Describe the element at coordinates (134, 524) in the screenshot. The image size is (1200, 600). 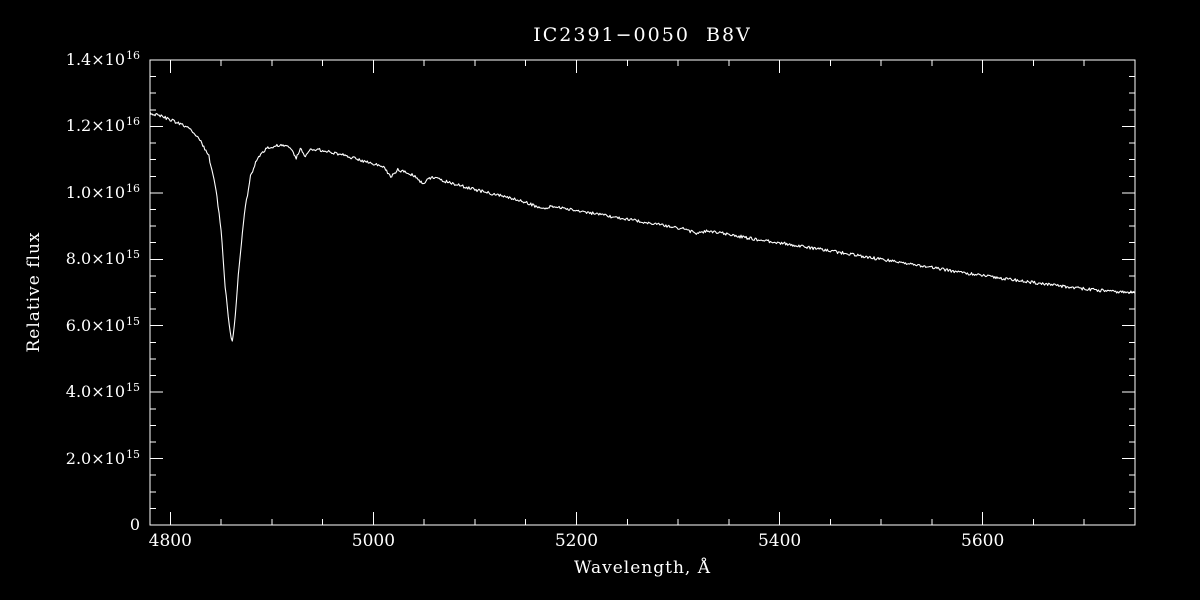
I see `y-tick-label: 0` at that location.